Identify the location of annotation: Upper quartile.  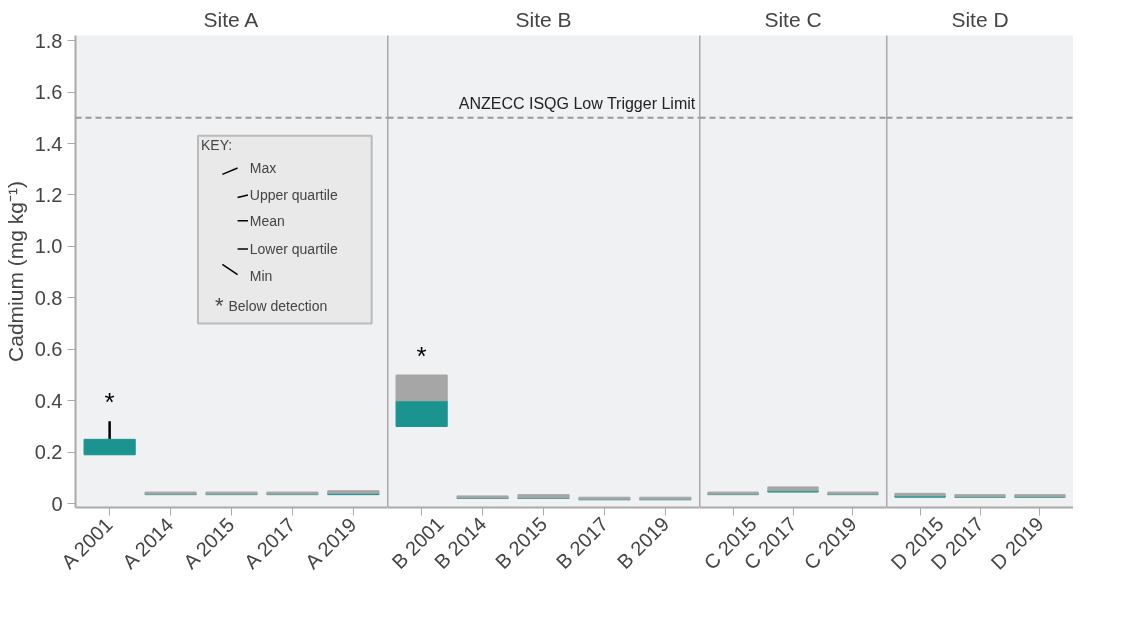
(293, 194).